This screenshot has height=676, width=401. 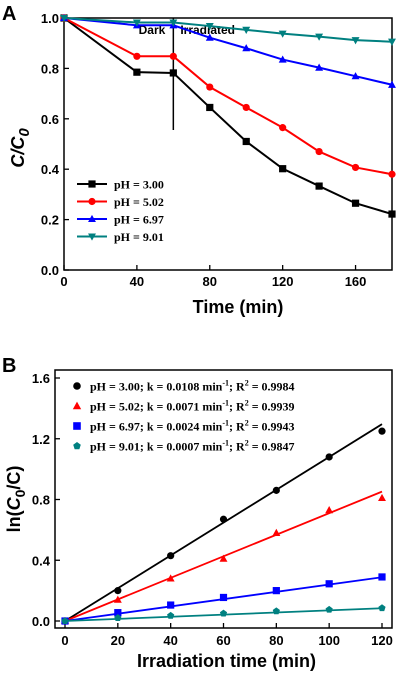 What do you see at coordinates (63, 281) in the screenshot?
I see `x-tick-label-a: 0` at bounding box center [63, 281].